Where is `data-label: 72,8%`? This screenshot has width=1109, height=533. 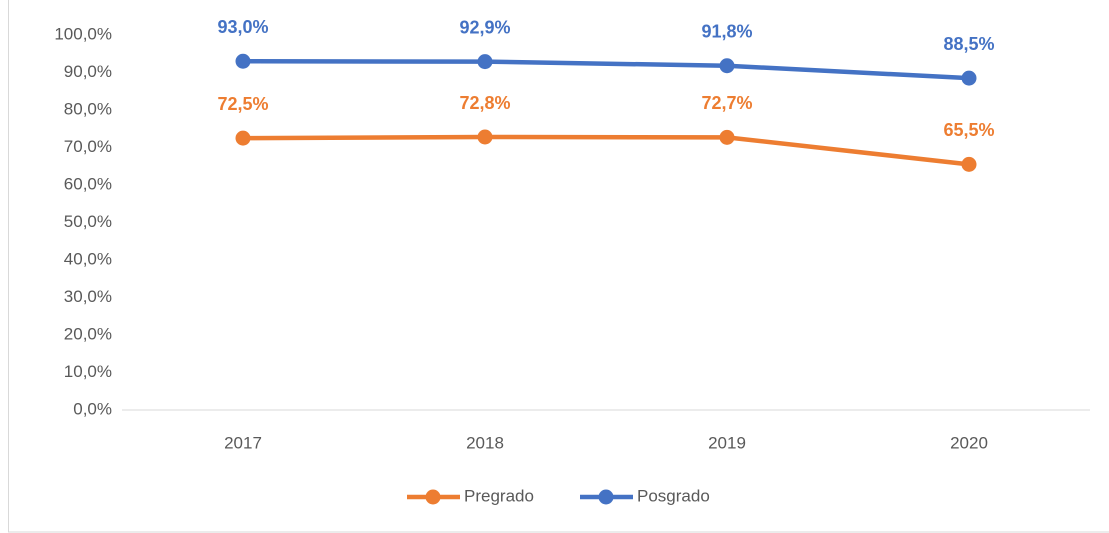 data-label: 72,8% is located at coordinates (484, 103).